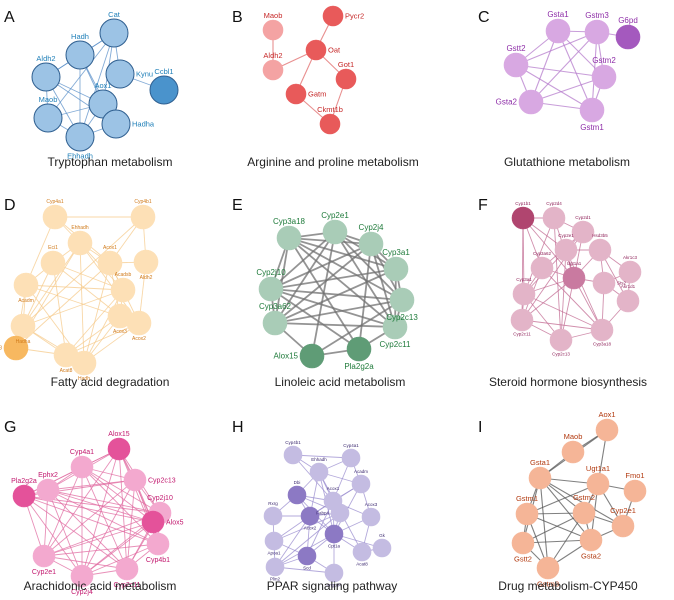  I want to click on edge-cyp3a1-cyp2j10, so click(333, 279).